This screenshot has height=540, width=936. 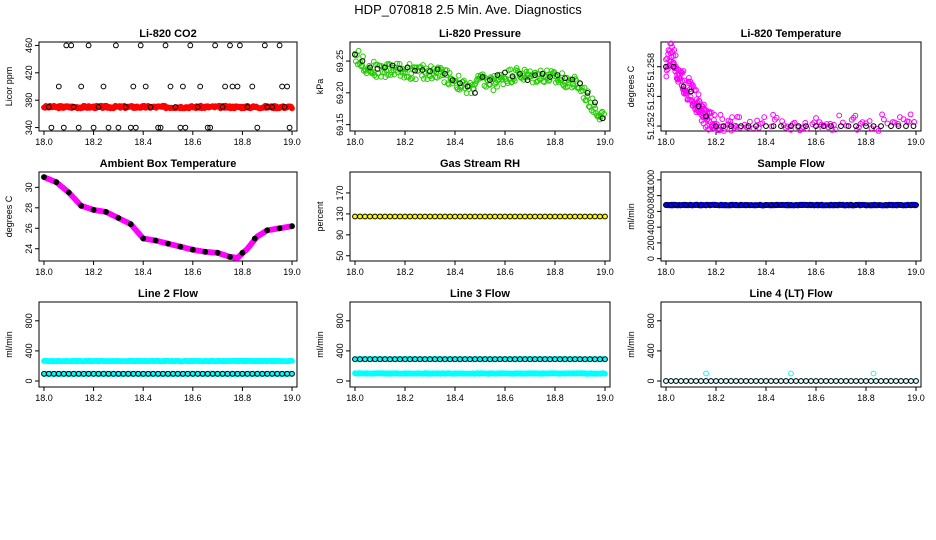 What do you see at coordinates (143, 272) in the screenshot?
I see `x-tick-label: 18.4` at bounding box center [143, 272].